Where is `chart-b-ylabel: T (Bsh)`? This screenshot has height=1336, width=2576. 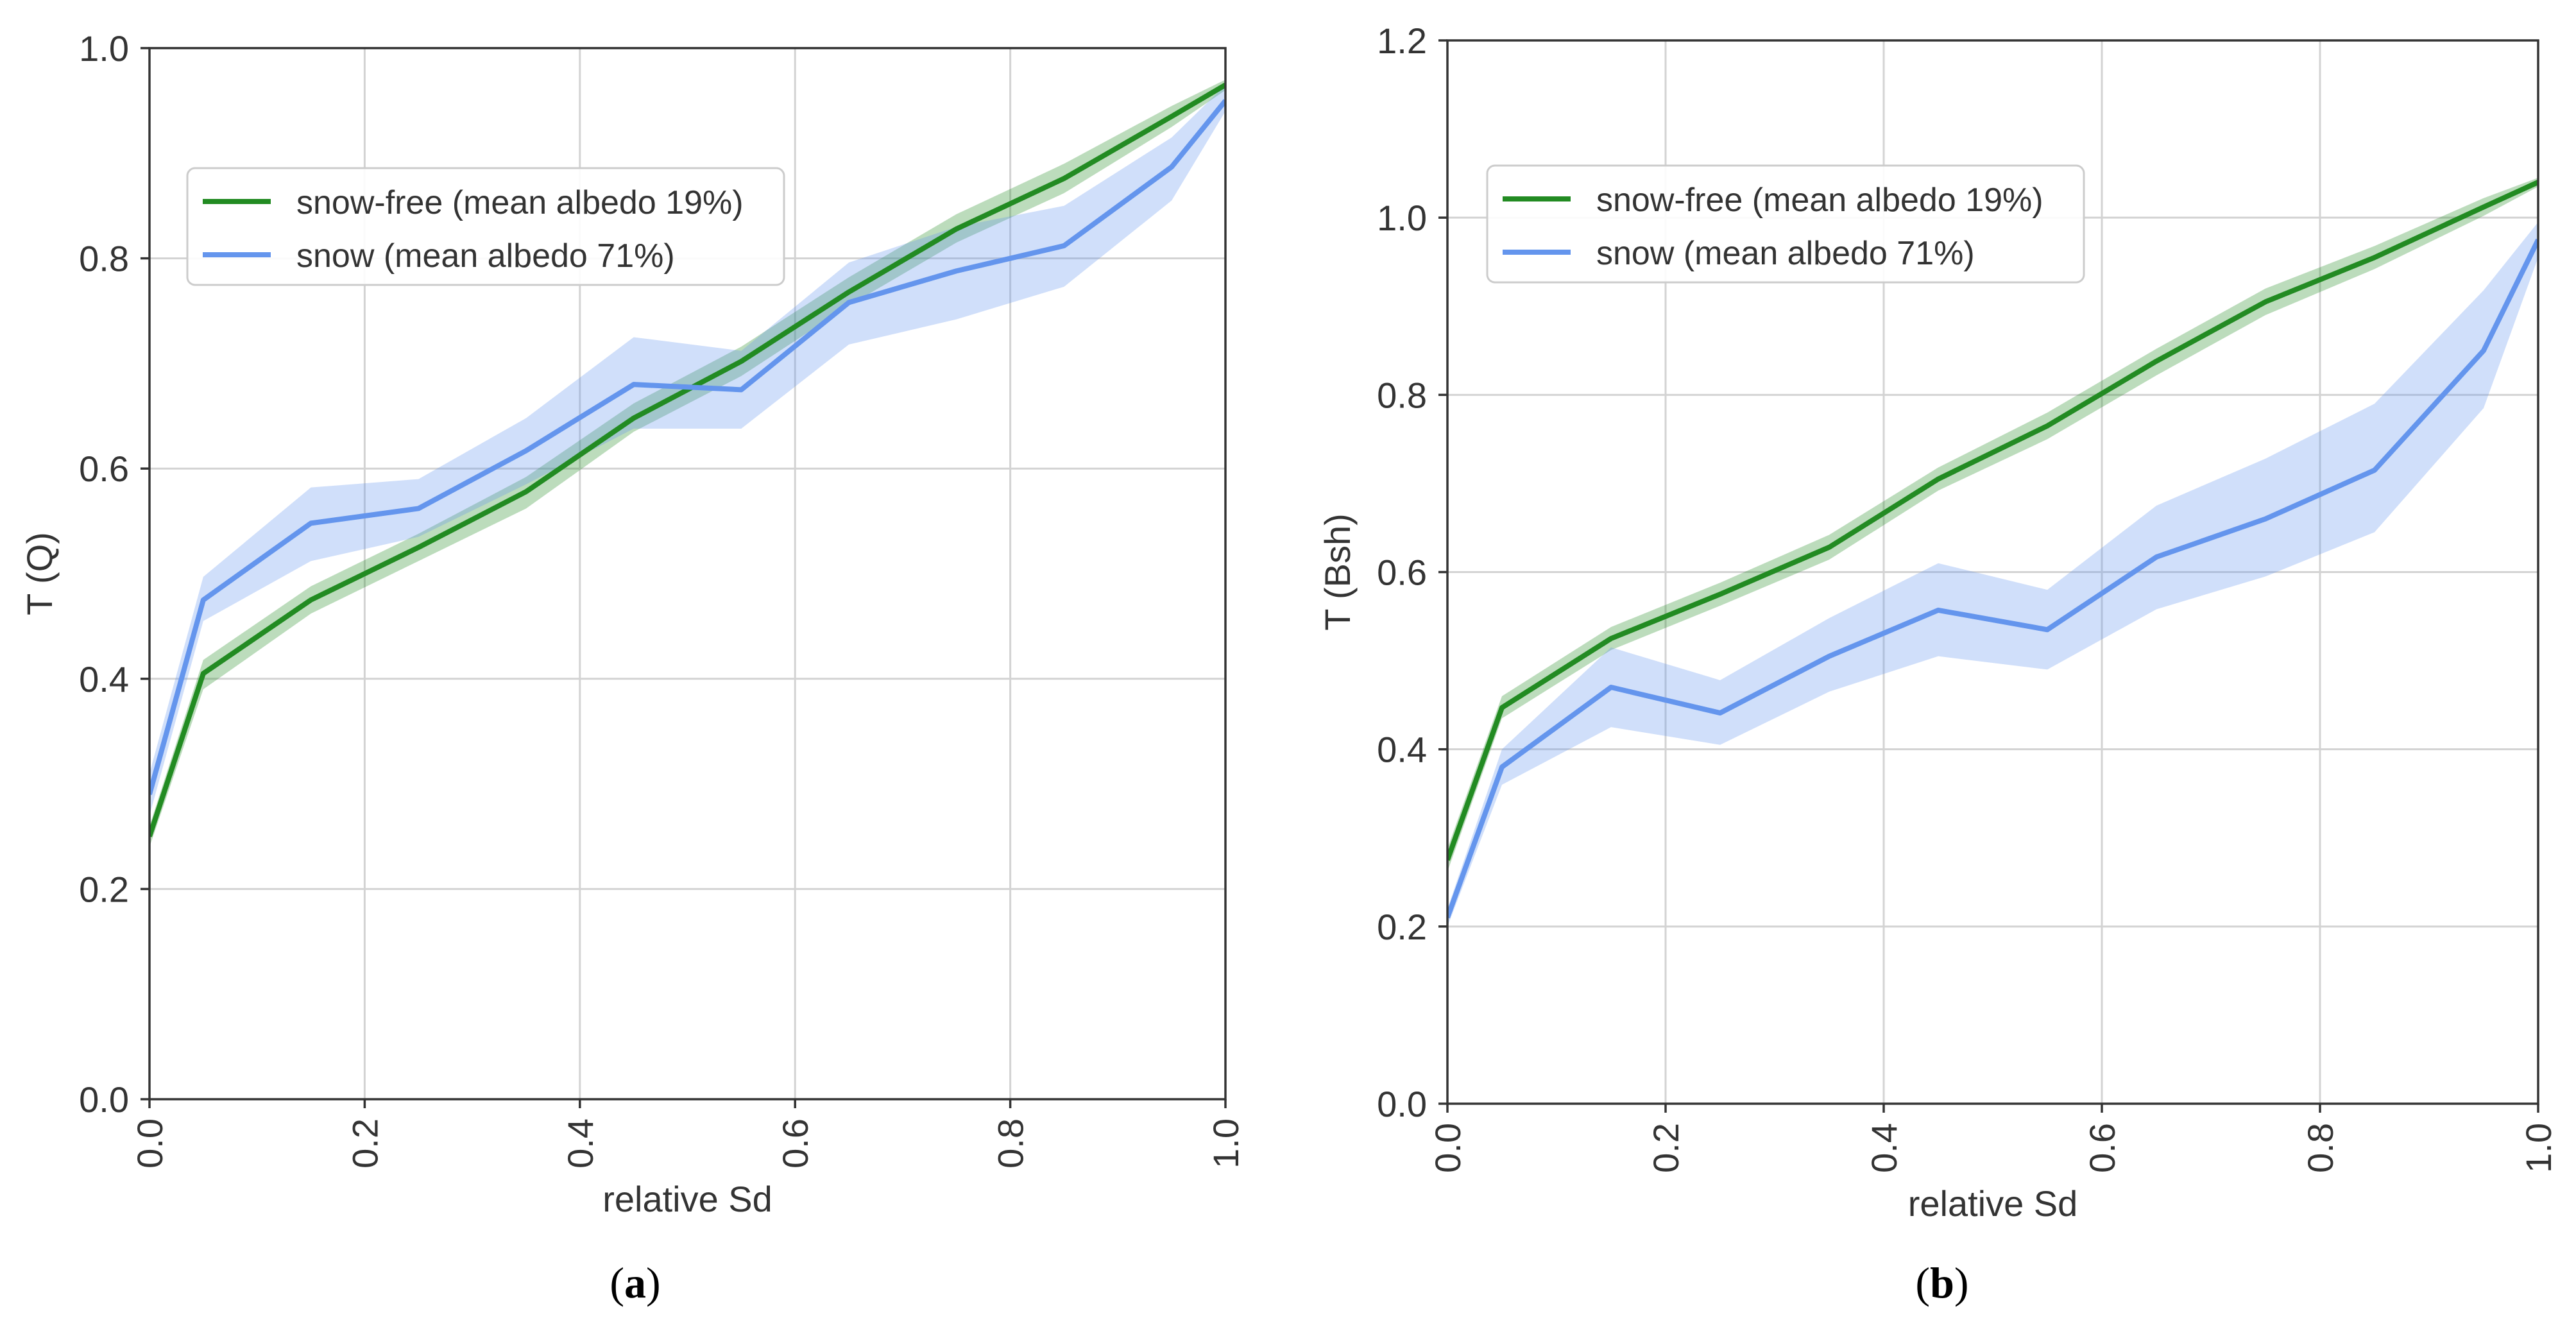 chart-b-ylabel: T (Bsh) is located at coordinates (1337, 572).